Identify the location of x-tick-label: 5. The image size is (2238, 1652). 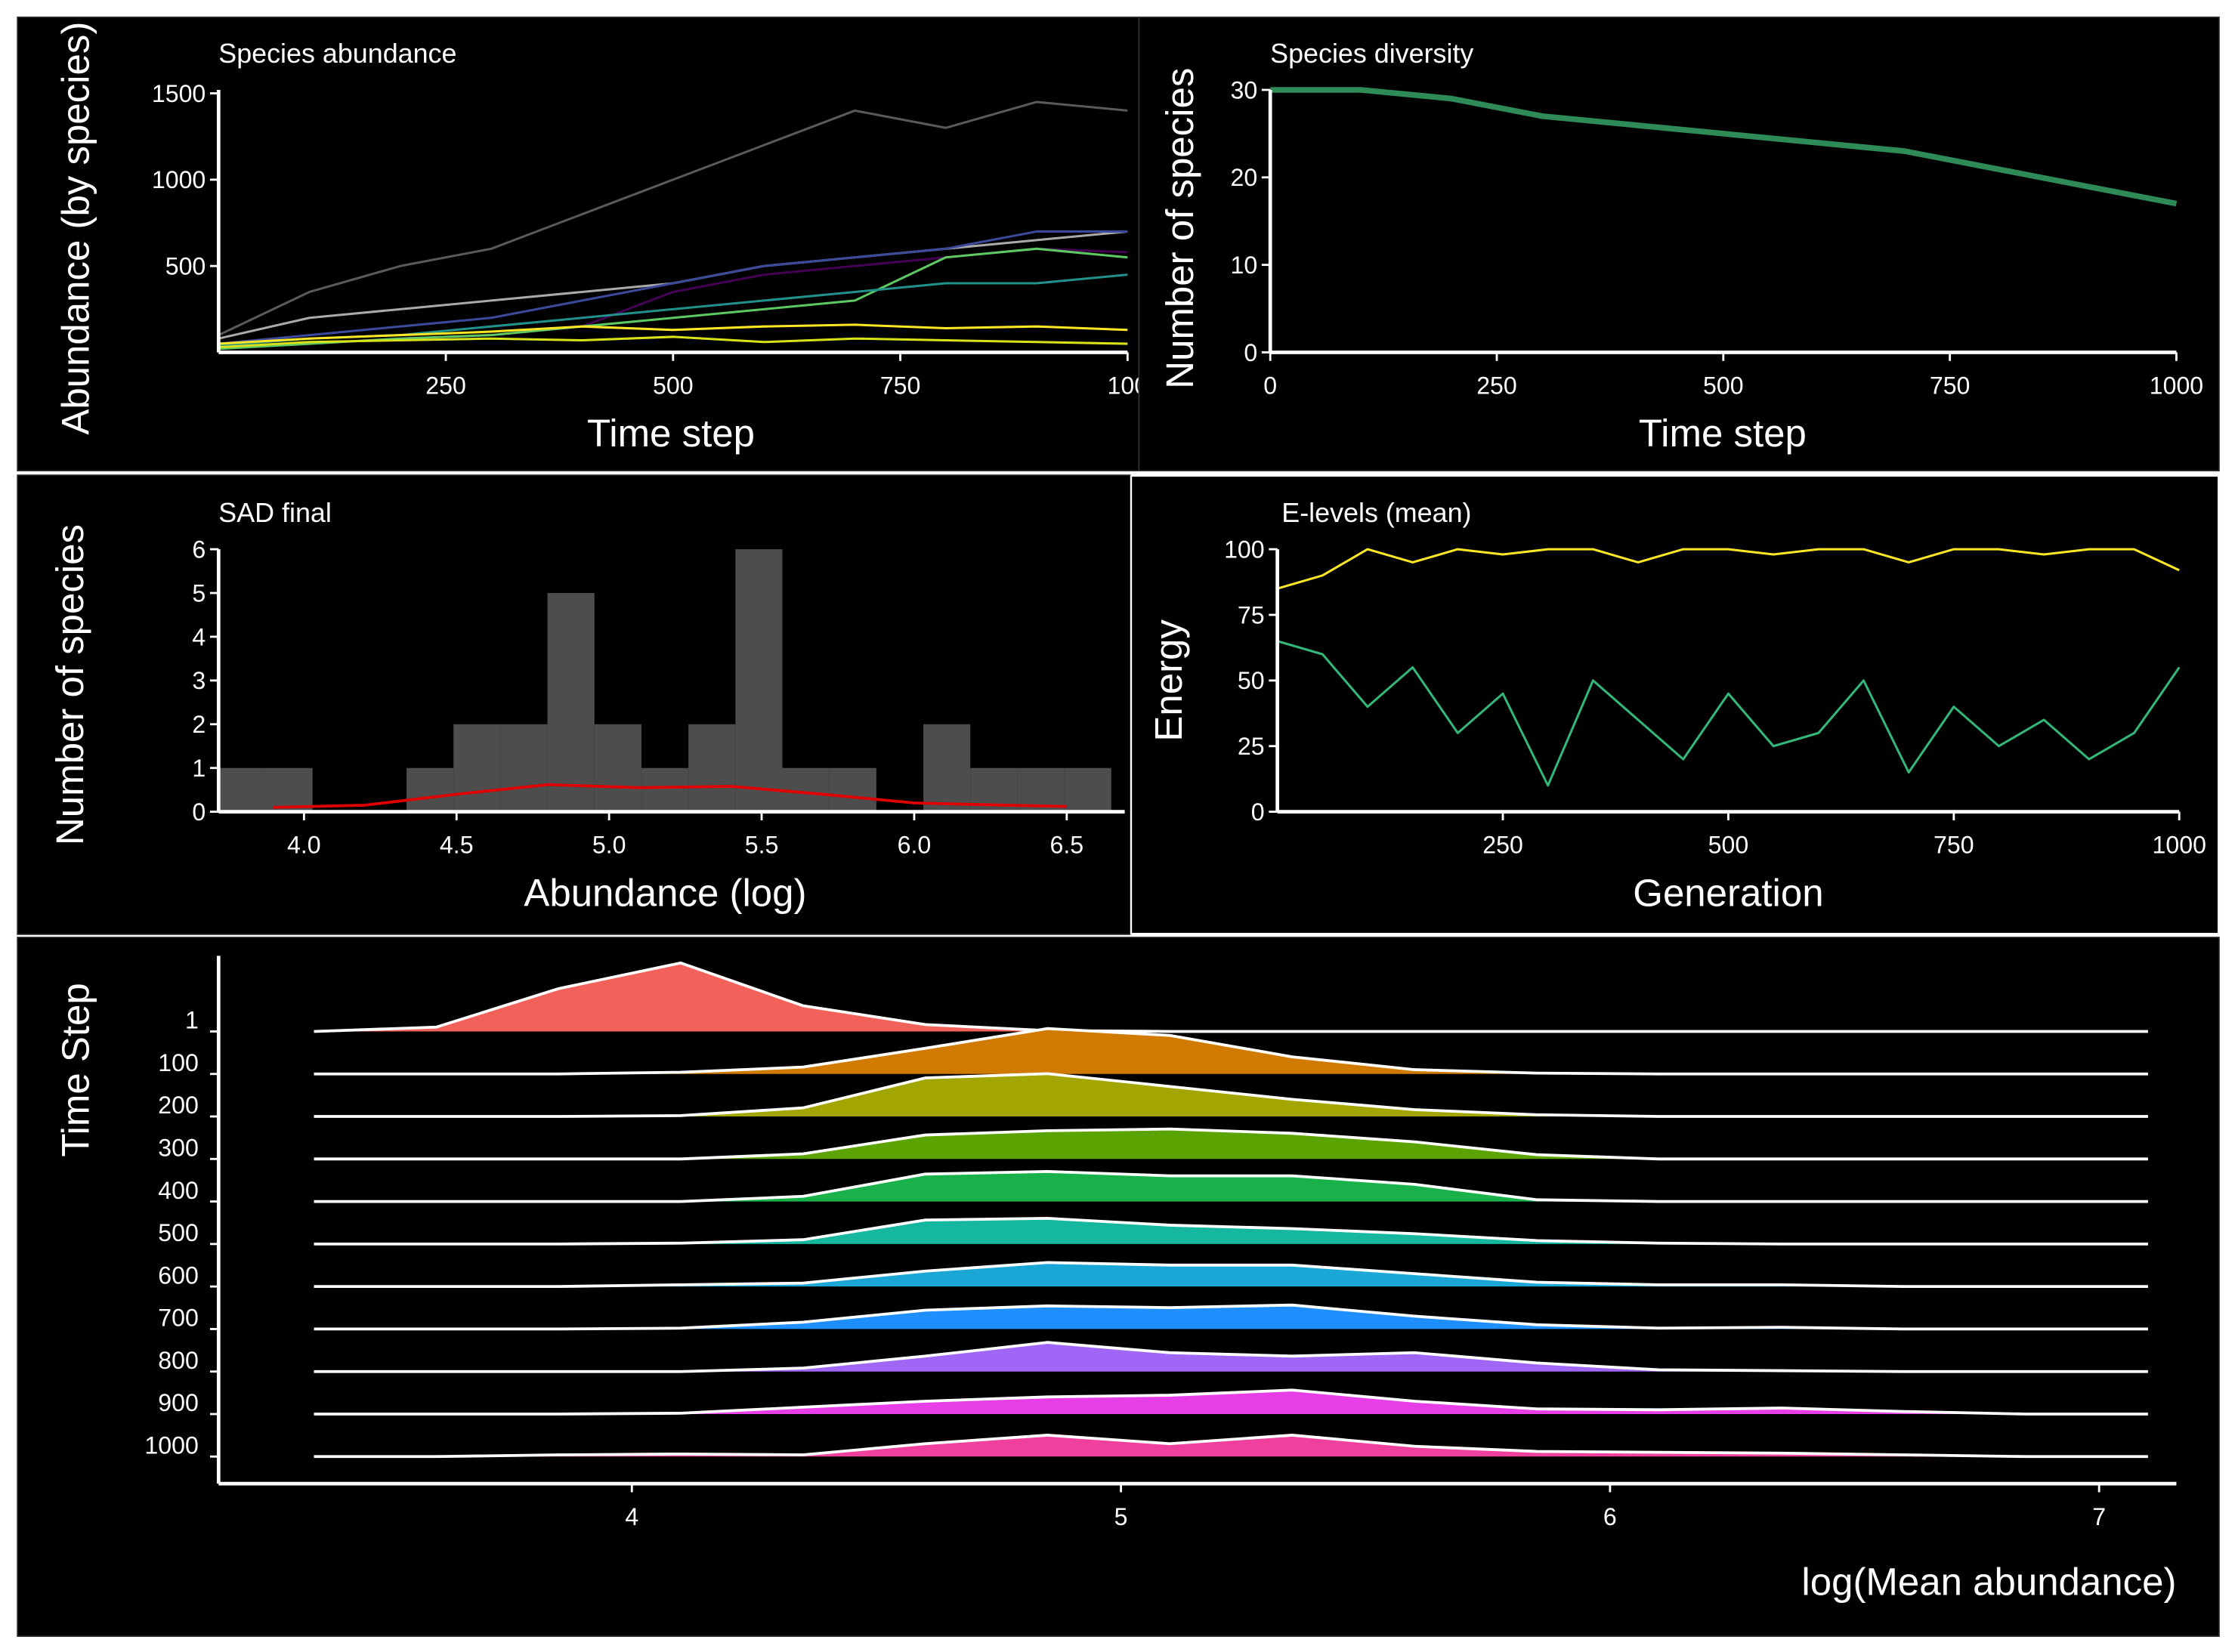
(1121, 1516).